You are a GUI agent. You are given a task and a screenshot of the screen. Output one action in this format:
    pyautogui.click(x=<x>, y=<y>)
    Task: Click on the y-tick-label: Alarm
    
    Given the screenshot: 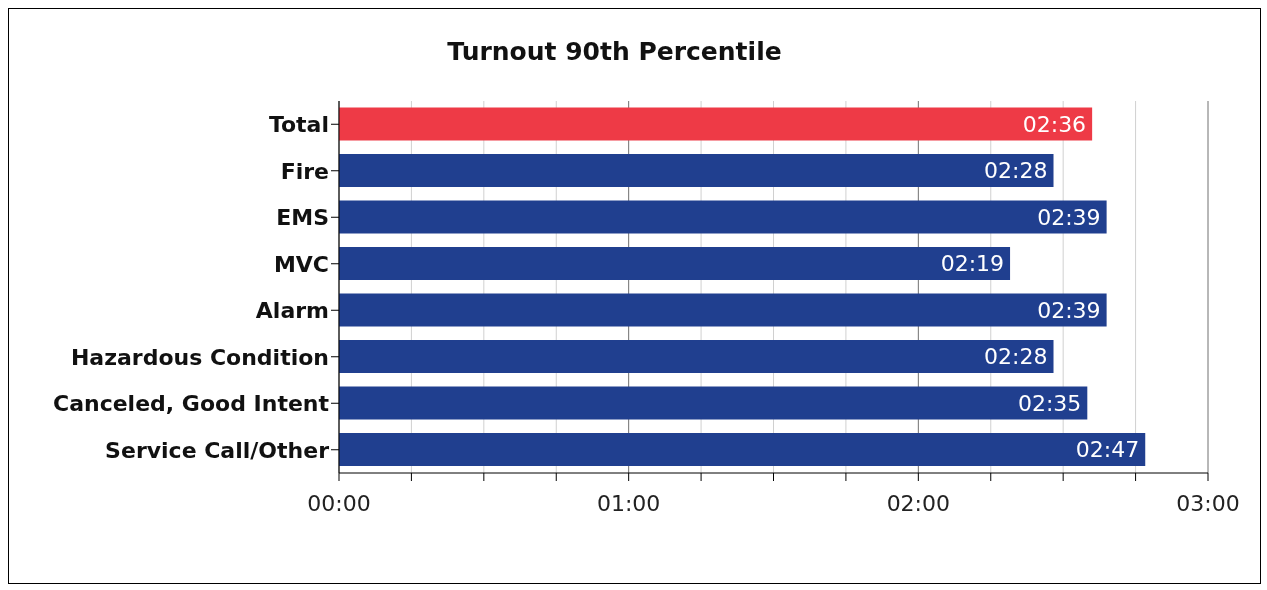 What is the action you would take?
    pyautogui.click(x=292, y=311)
    